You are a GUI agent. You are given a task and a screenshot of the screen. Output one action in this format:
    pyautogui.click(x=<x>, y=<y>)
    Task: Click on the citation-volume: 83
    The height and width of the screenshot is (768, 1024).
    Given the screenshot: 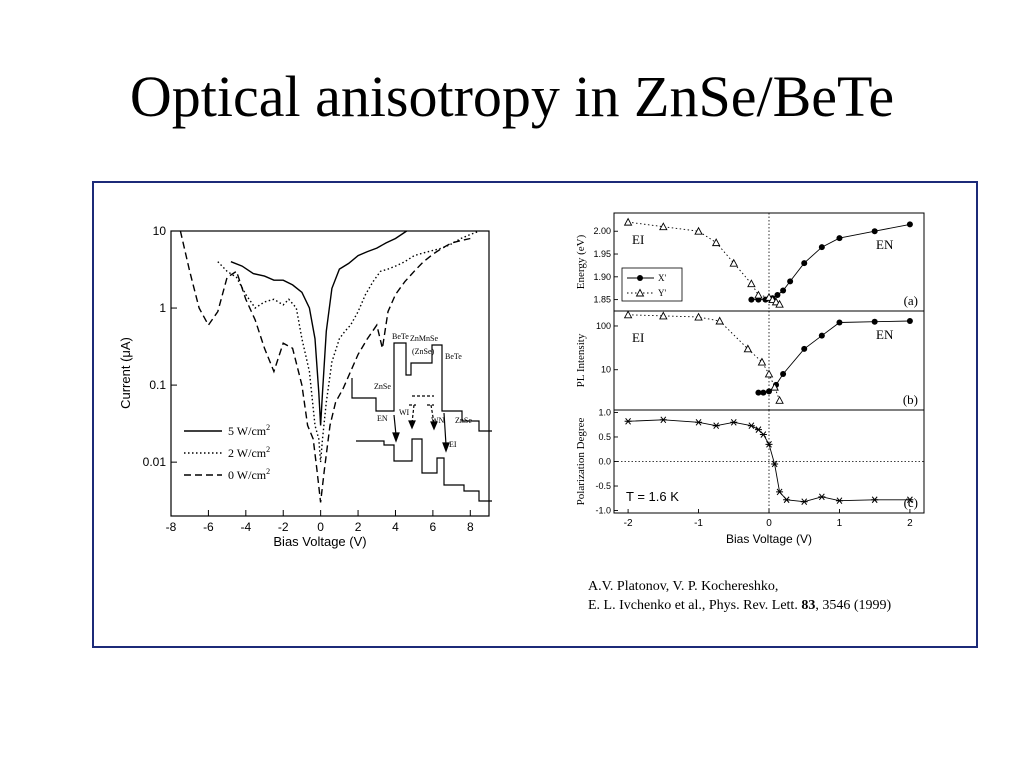 What is the action you would take?
    pyautogui.click(x=808, y=605)
    